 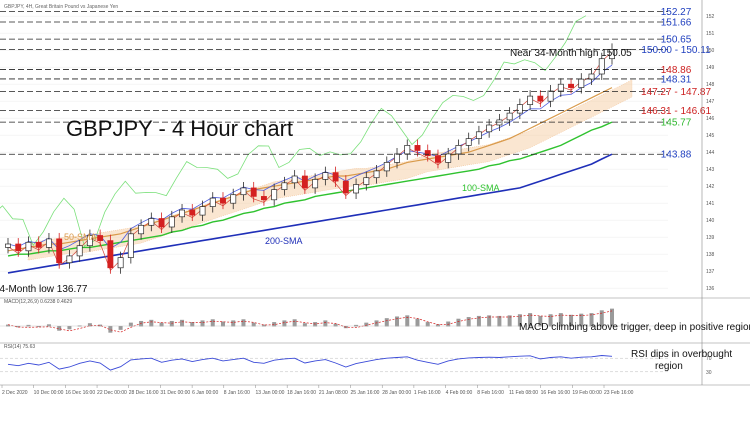 What do you see at coordinates (44, 289) in the screenshot?
I see `low-annotation: 34-Month low 136.77` at bounding box center [44, 289].